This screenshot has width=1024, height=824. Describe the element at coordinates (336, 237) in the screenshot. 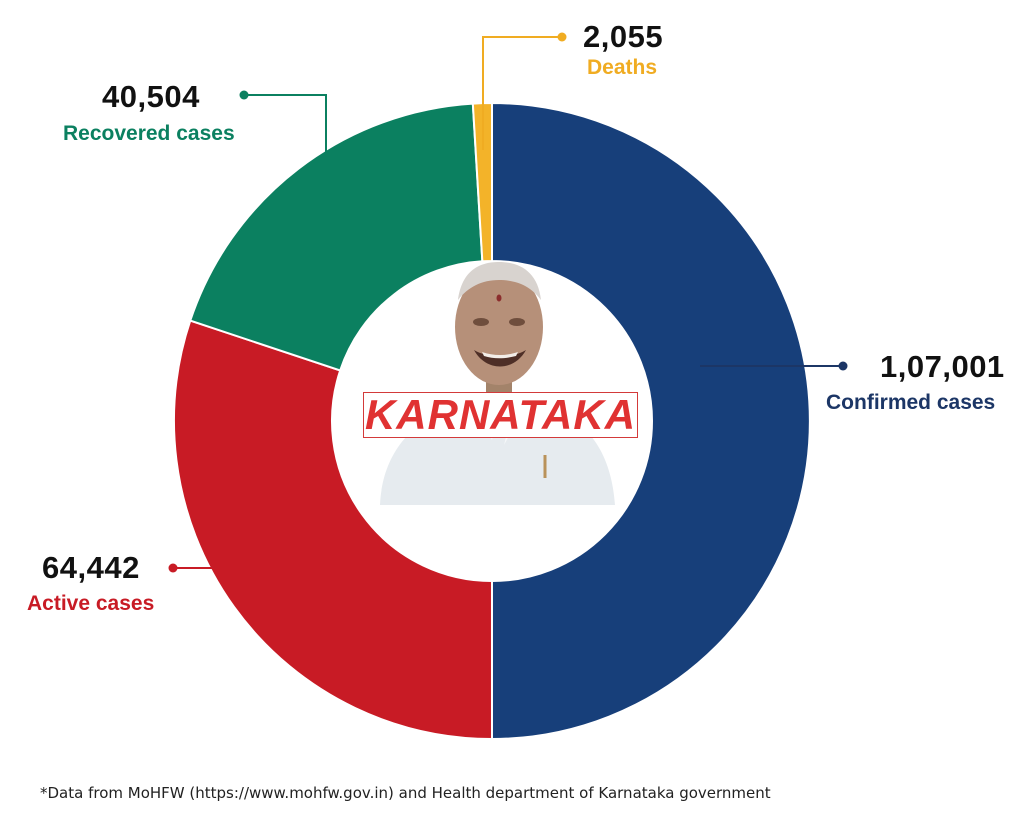

I see `slice-recovered` at that location.